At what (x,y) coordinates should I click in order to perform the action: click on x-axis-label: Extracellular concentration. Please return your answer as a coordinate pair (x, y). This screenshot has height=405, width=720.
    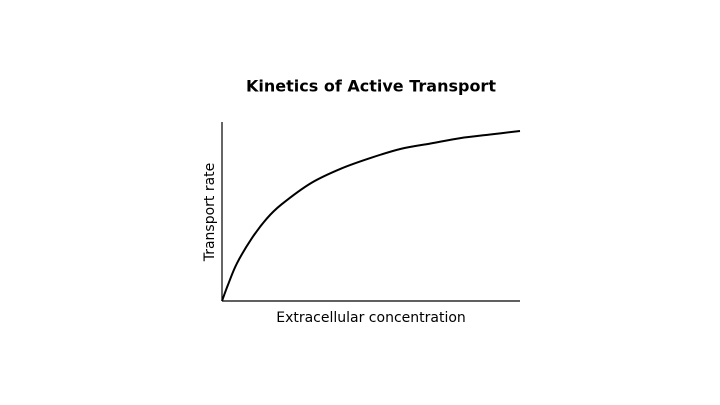
    Looking at the image, I should click on (371, 318).